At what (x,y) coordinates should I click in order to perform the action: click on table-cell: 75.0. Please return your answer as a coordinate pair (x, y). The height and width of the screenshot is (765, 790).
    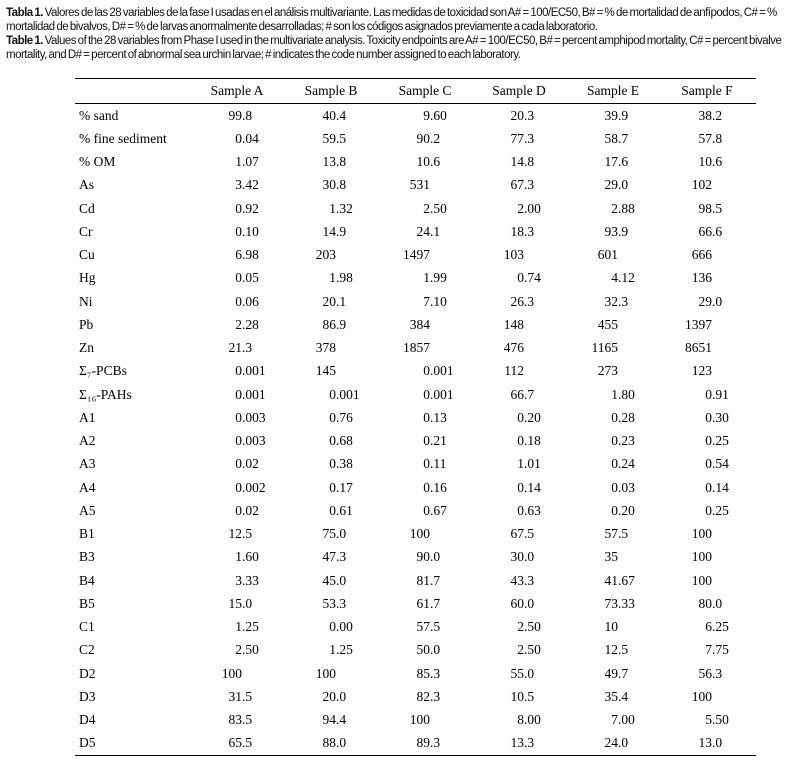
    Looking at the image, I should click on (331, 534).